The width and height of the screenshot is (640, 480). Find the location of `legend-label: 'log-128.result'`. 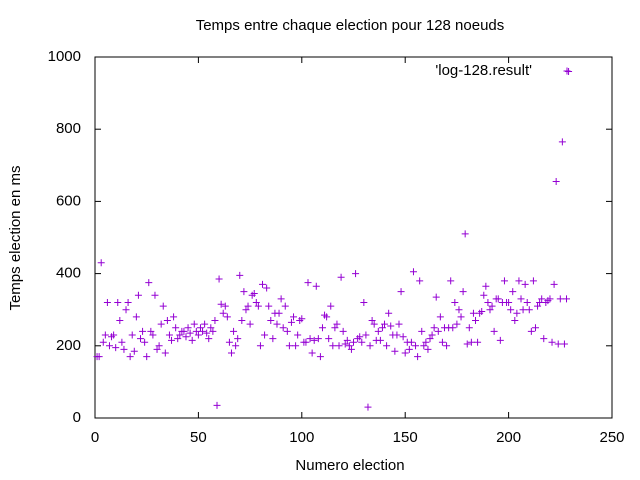

legend-label: 'log-128.result' is located at coordinates (483, 70).